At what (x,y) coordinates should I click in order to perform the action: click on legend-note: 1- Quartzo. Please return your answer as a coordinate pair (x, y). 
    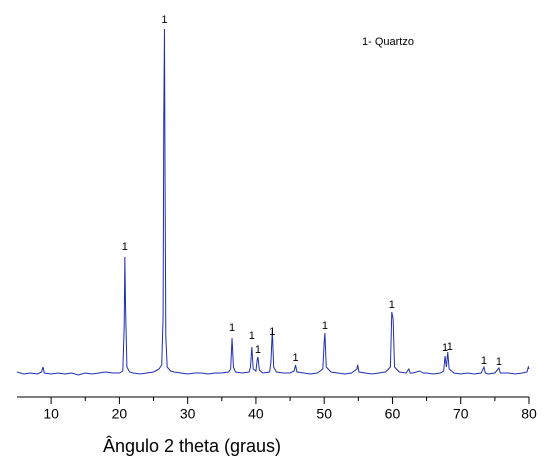
    Looking at the image, I should click on (388, 42).